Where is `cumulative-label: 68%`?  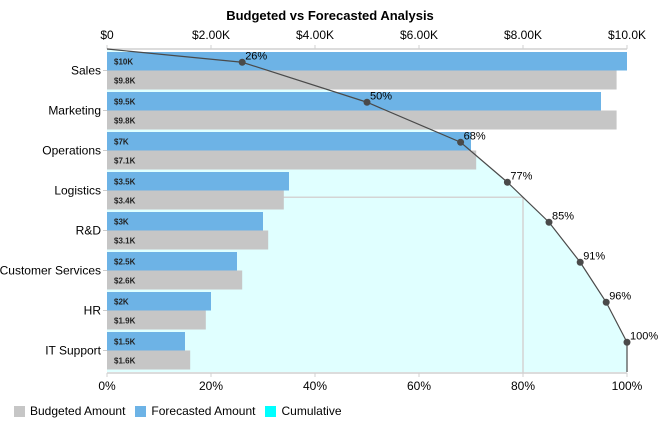 cumulative-label: 68% is located at coordinates (475, 136).